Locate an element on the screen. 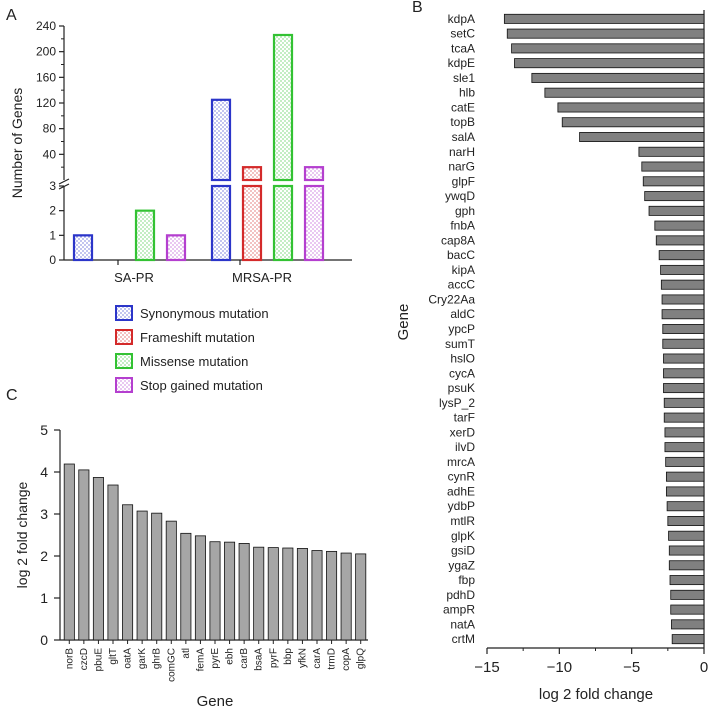 This screenshot has width=708, height=710. panel-a-y-tick-label: 0 is located at coordinates (52, 260).